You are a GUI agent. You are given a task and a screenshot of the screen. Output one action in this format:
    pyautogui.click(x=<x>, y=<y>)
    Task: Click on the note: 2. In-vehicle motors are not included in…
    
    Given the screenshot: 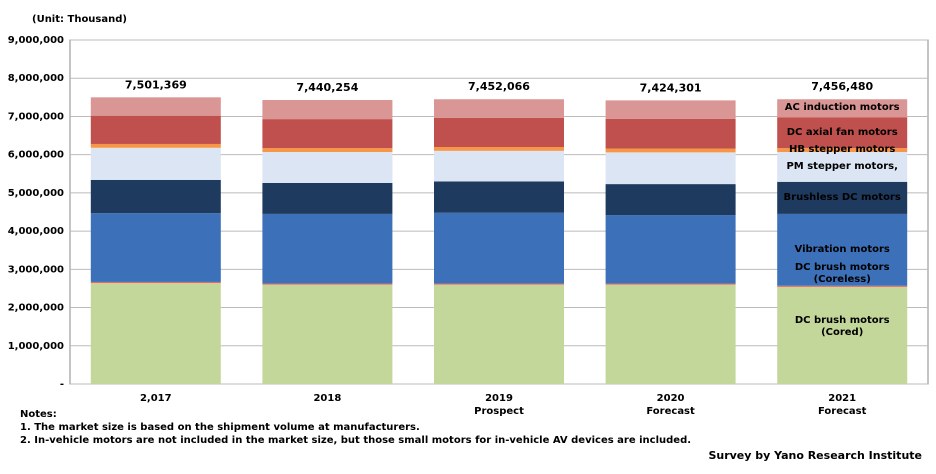 What is the action you would take?
    pyautogui.click(x=355, y=440)
    